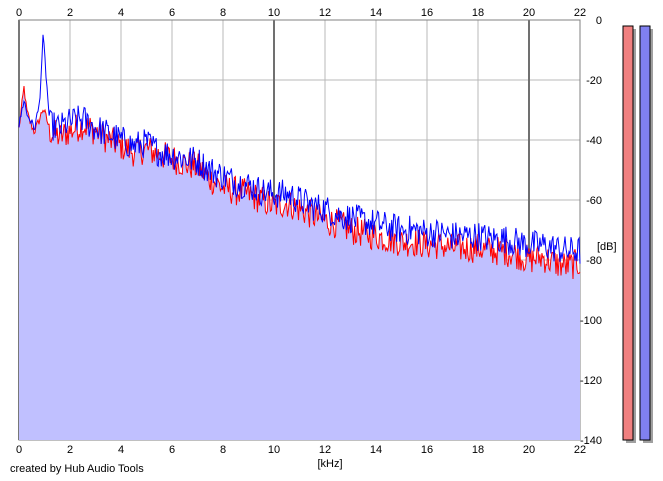 The image size is (663, 481). Describe the element at coordinates (599, 21) in the screenshot. I see `y-tick-label: 0` at that location.